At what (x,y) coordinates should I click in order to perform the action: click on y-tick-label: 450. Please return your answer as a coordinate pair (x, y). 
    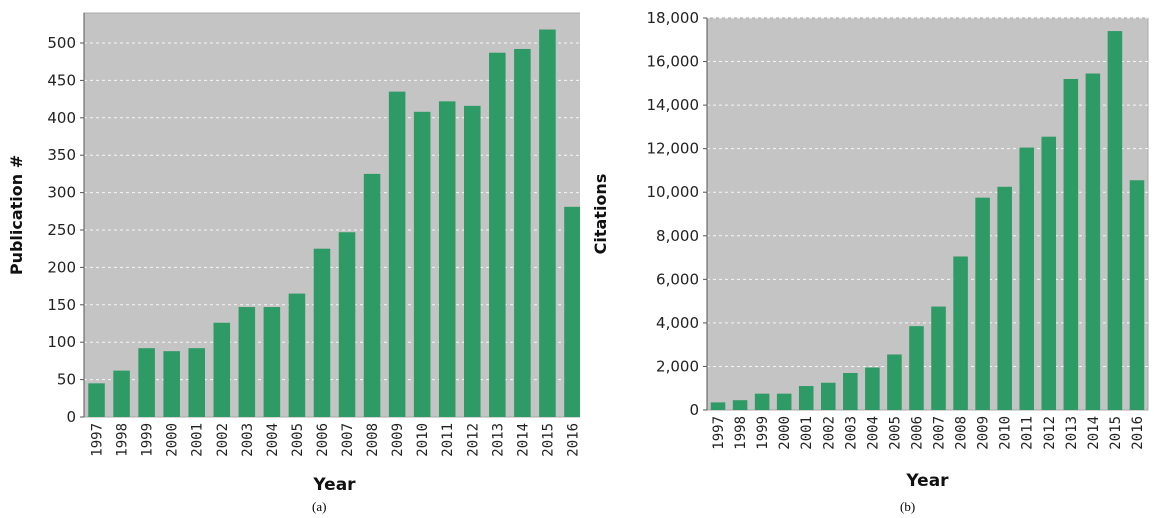
    Looking at the image, I should click on (61, 80).